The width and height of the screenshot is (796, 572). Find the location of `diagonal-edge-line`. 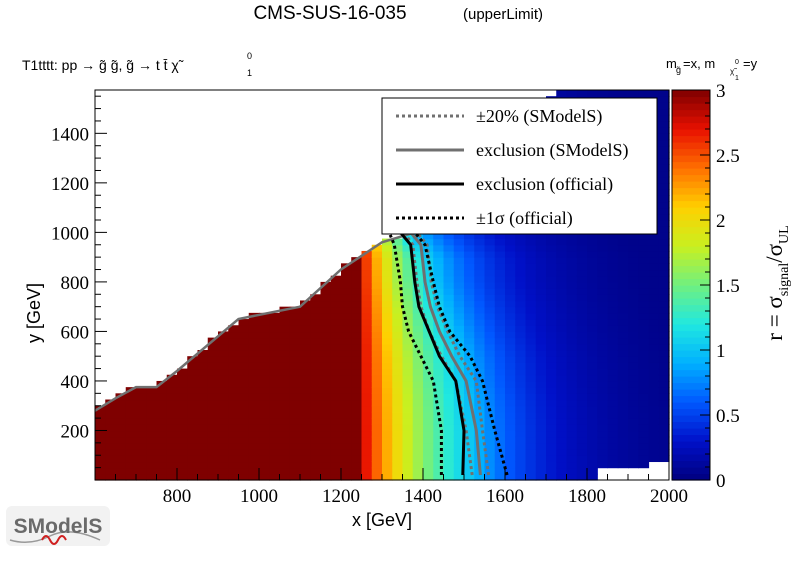

diagonal-edge-line is located at coordinates (255, 321).